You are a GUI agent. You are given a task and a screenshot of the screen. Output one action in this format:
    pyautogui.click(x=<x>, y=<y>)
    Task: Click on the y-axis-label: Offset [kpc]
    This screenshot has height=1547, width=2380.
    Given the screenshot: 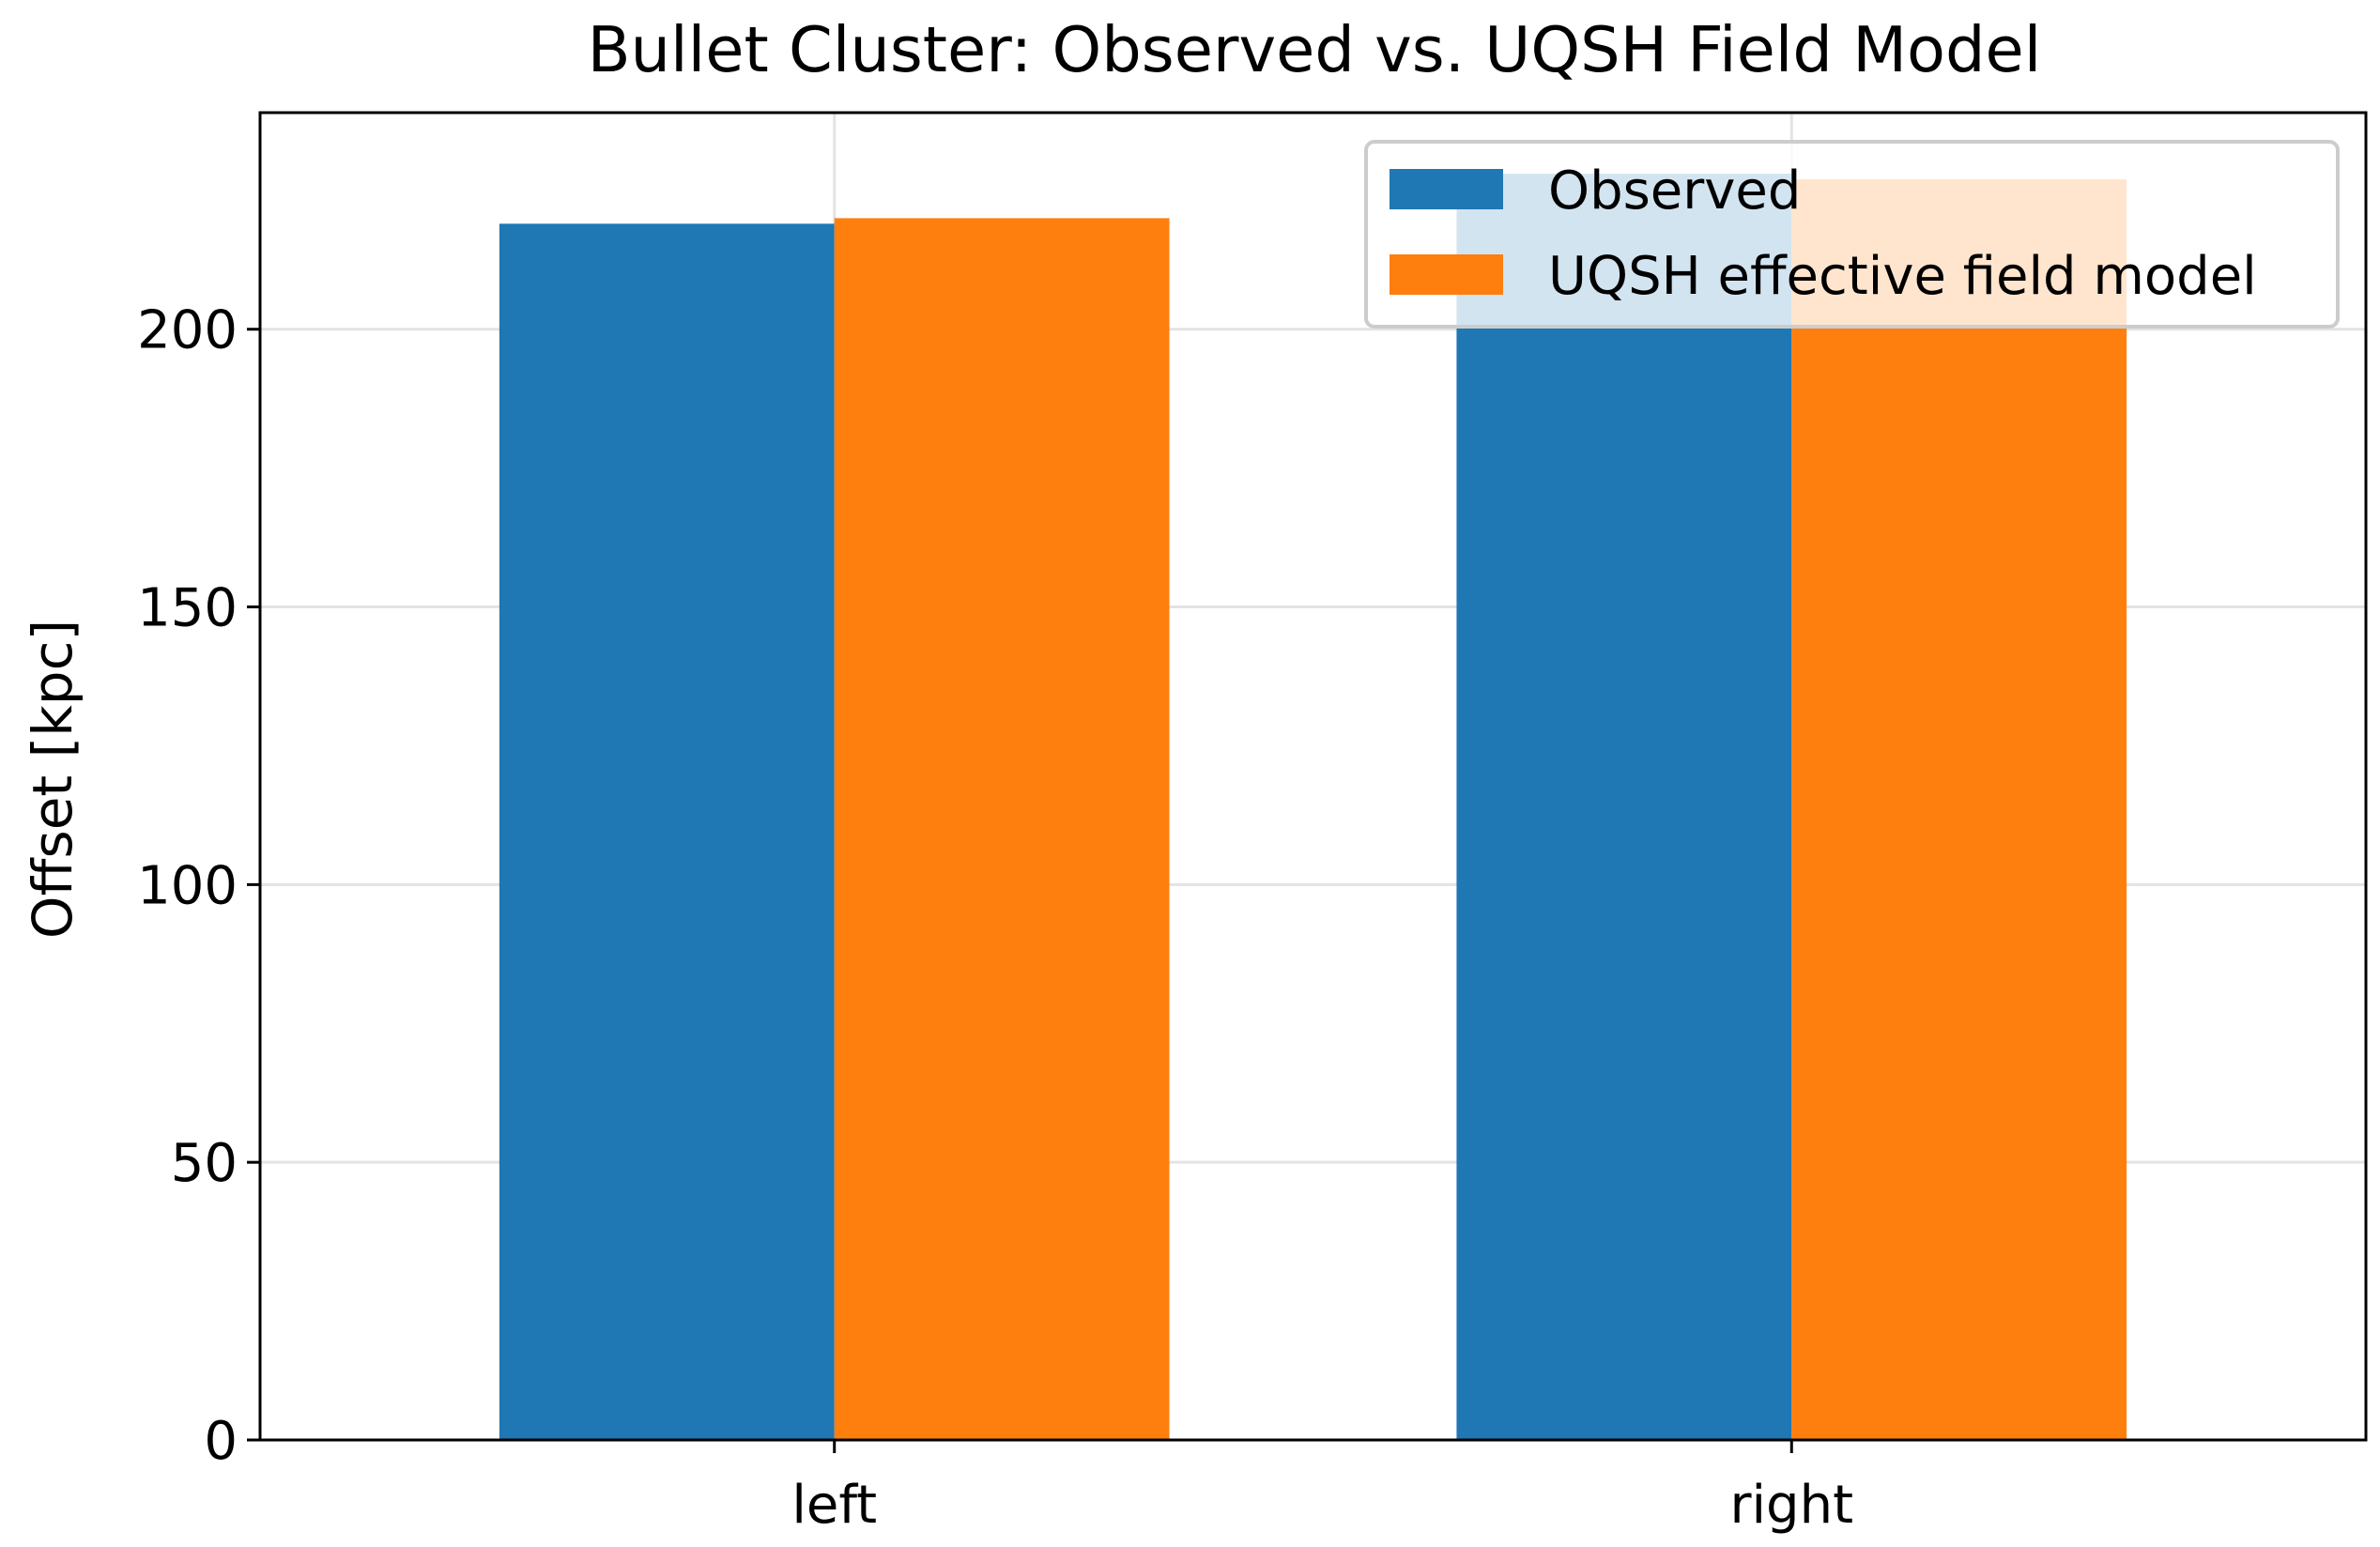 What is the action you would take?
    pyautogui.click(x=52, y=779)
    